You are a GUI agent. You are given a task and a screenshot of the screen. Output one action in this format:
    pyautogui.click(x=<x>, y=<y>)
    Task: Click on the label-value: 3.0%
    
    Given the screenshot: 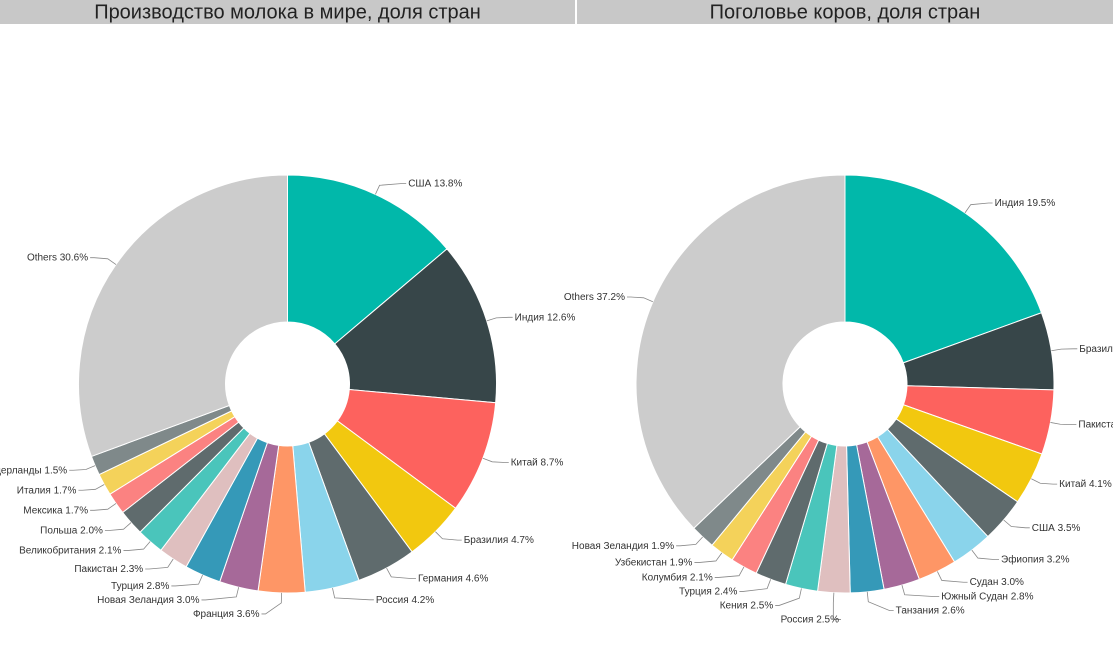 What is the action you would take?
    pyautogui.click(x=188, y=600)
    